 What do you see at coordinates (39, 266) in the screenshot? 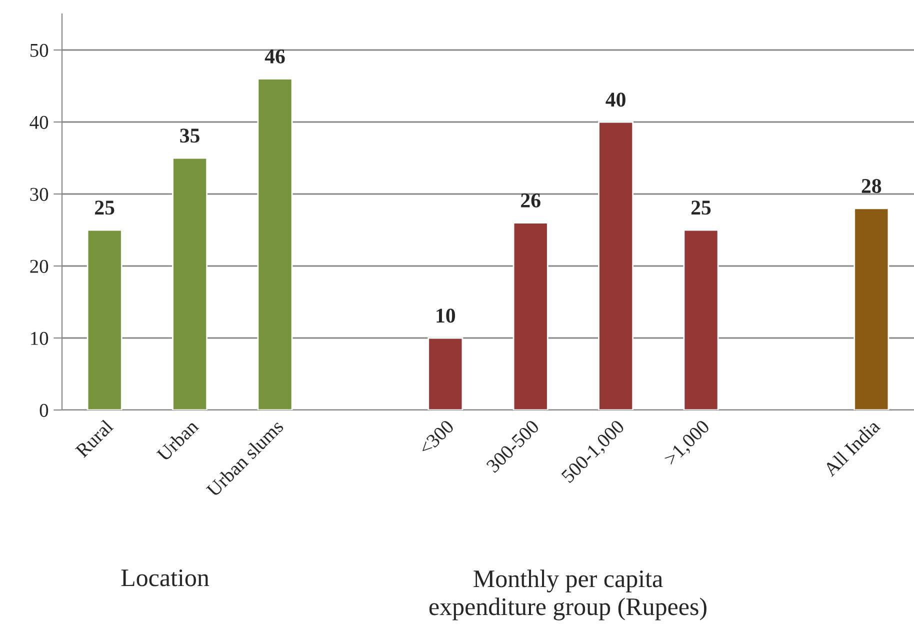
I see `y-tick-label: 20` at bounding box center [39, 266].